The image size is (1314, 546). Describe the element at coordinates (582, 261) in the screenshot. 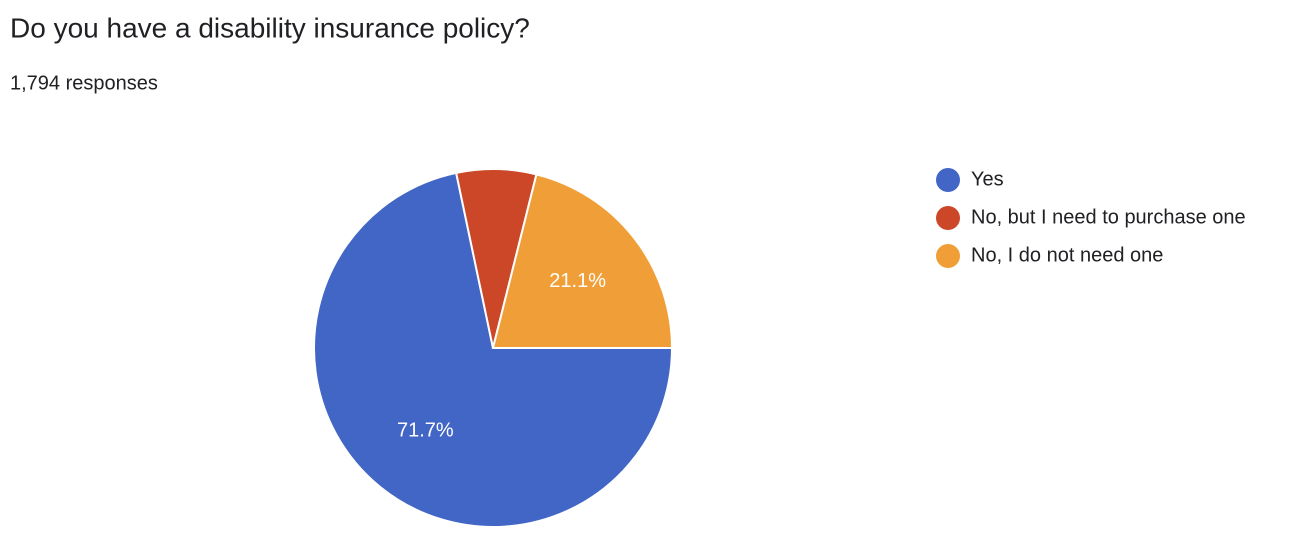

I see `pie-slice` at that location.